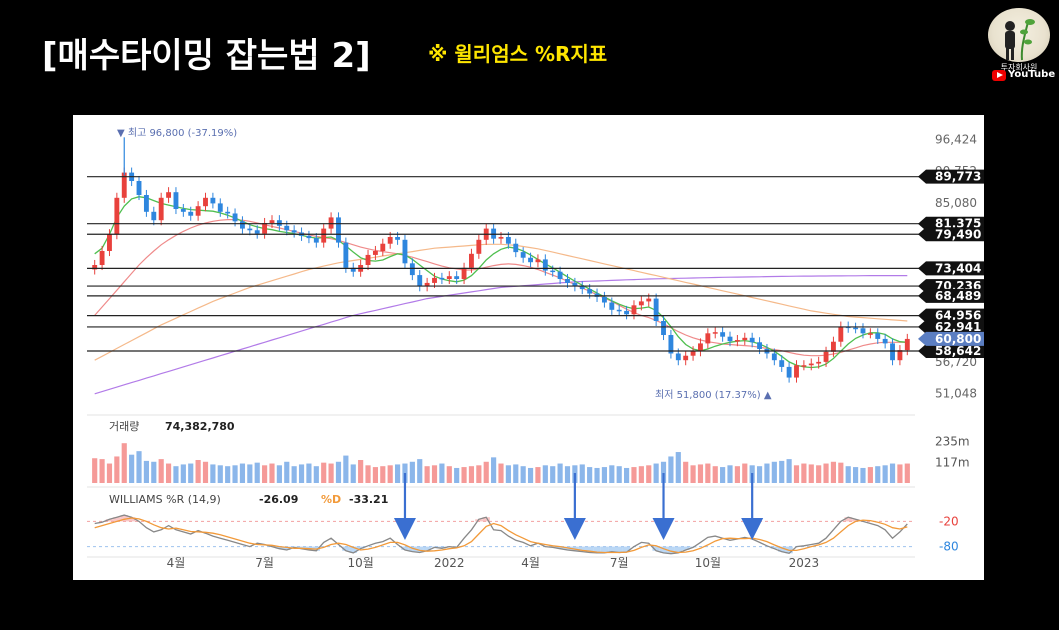 This screenshot has width=1059, height=630. Describe the element at coordinates (206, 56) in the screenshot. I see `page-title: [매수타이밍 잡는법 2]` at that location.